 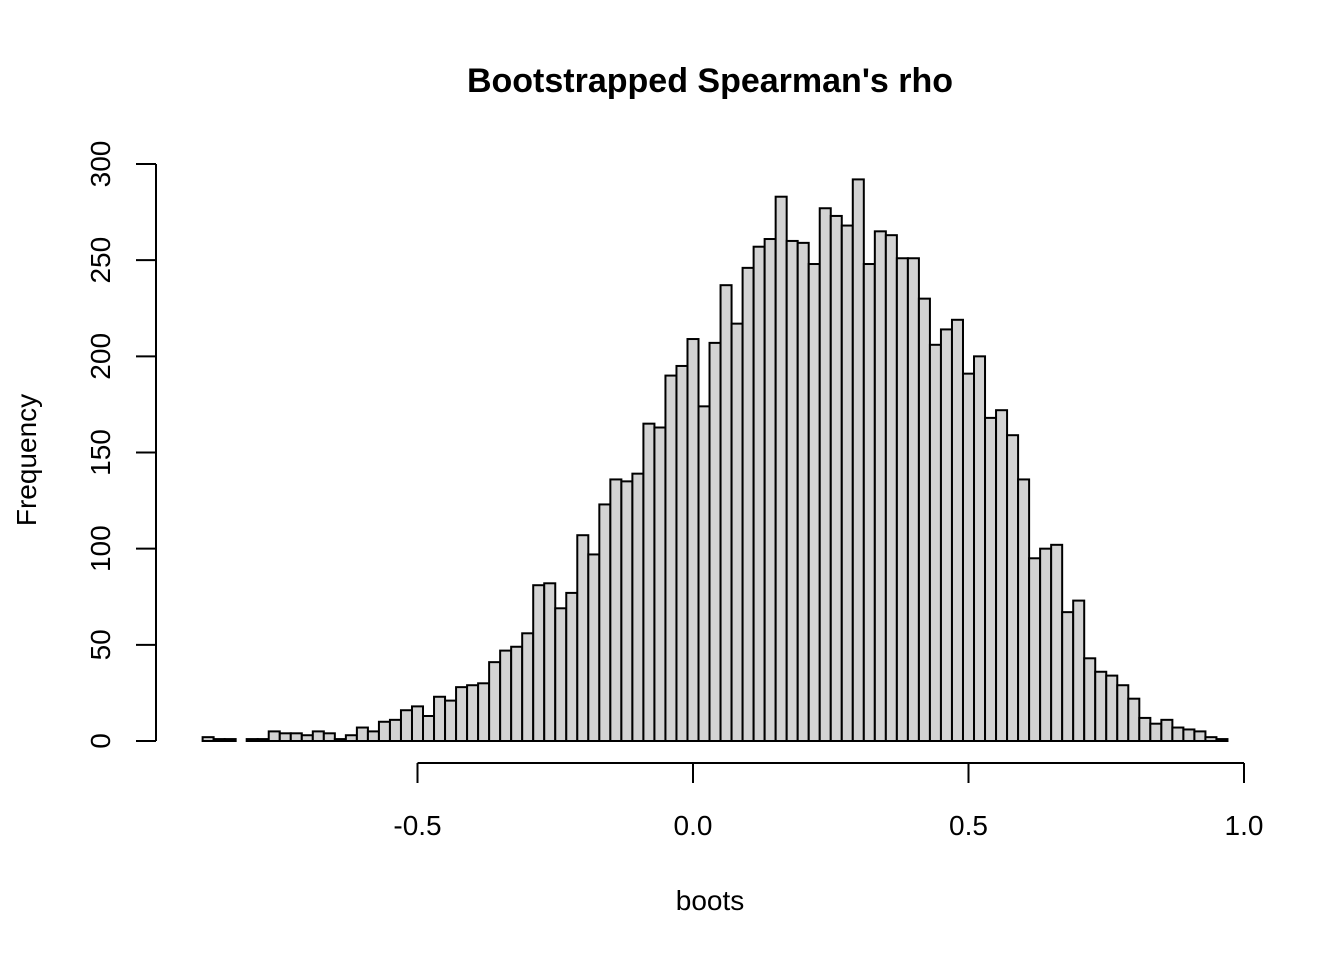 I want to click on x-tick-label: 1.0, so click(x=1244, y=825).